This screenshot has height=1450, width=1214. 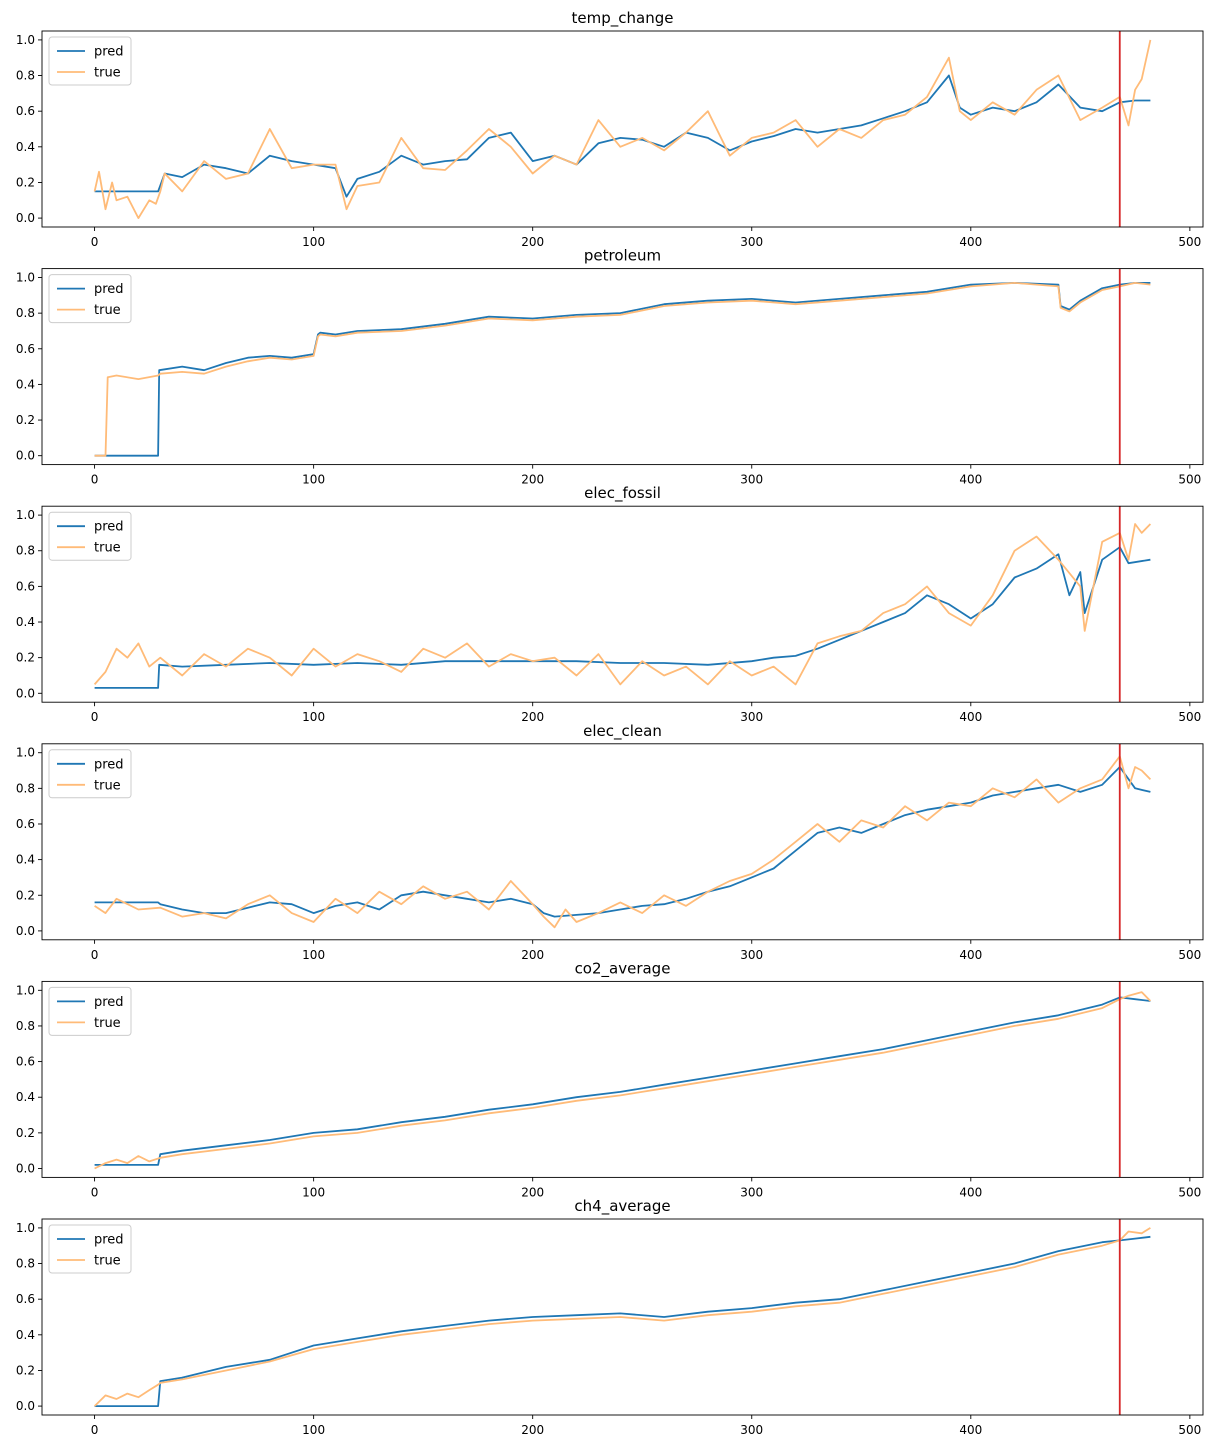 What do you see at coordinates (622, 1206) in the screenshot?
I see `subplot-title: ch4_average` at bounding box center [622, 1206].